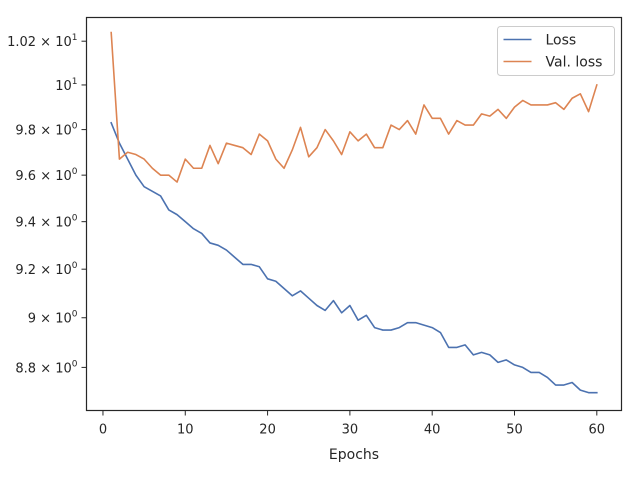 The image size is (640, 484). What do you see at coordinates (556, 51) in the screenshot?
I see `legend: Loss Val. loss` at bounding box center [556, 51].